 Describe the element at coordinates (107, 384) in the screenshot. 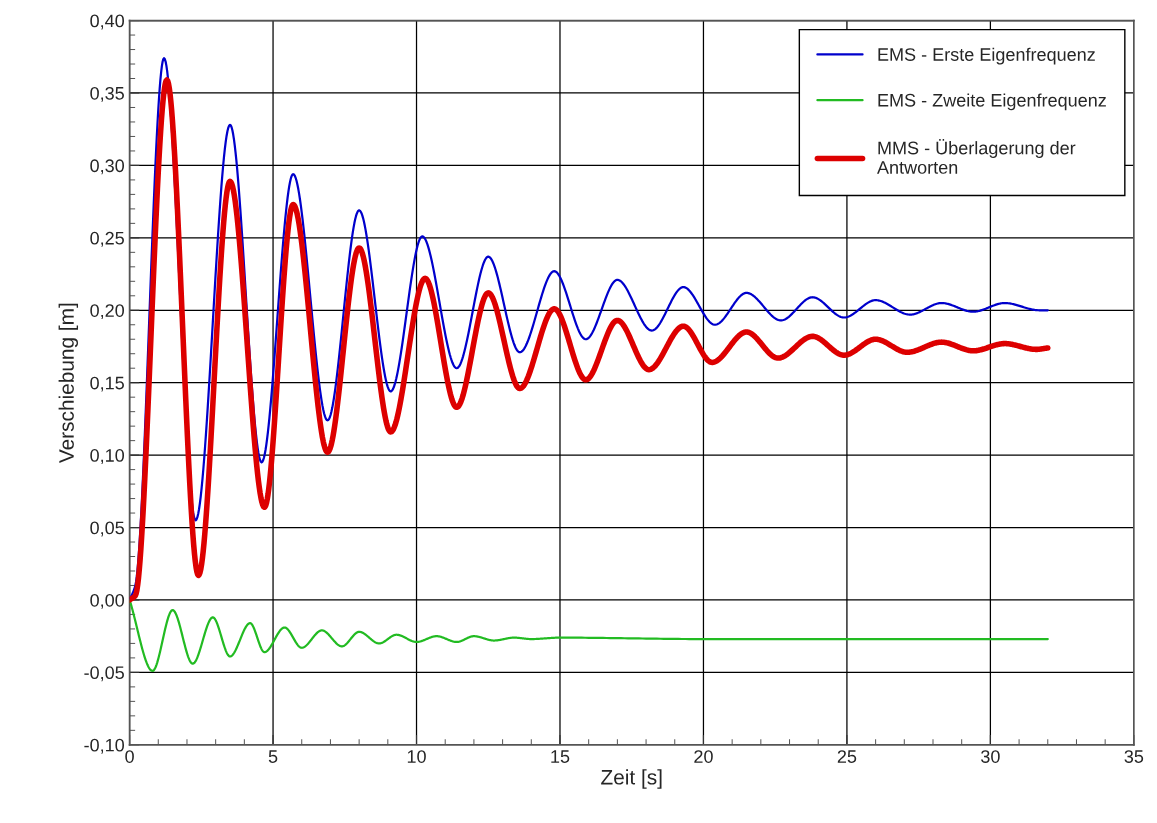

I see `y-tick-label: 0,15` at that location.